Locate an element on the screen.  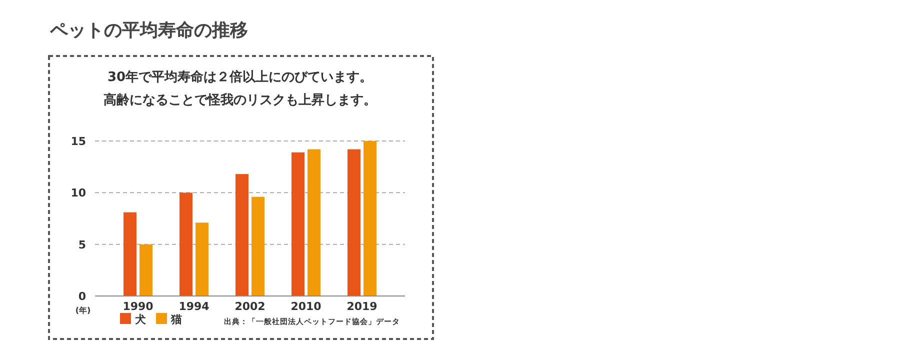
legend-label: 犬 is located at coordinates (140, 319).